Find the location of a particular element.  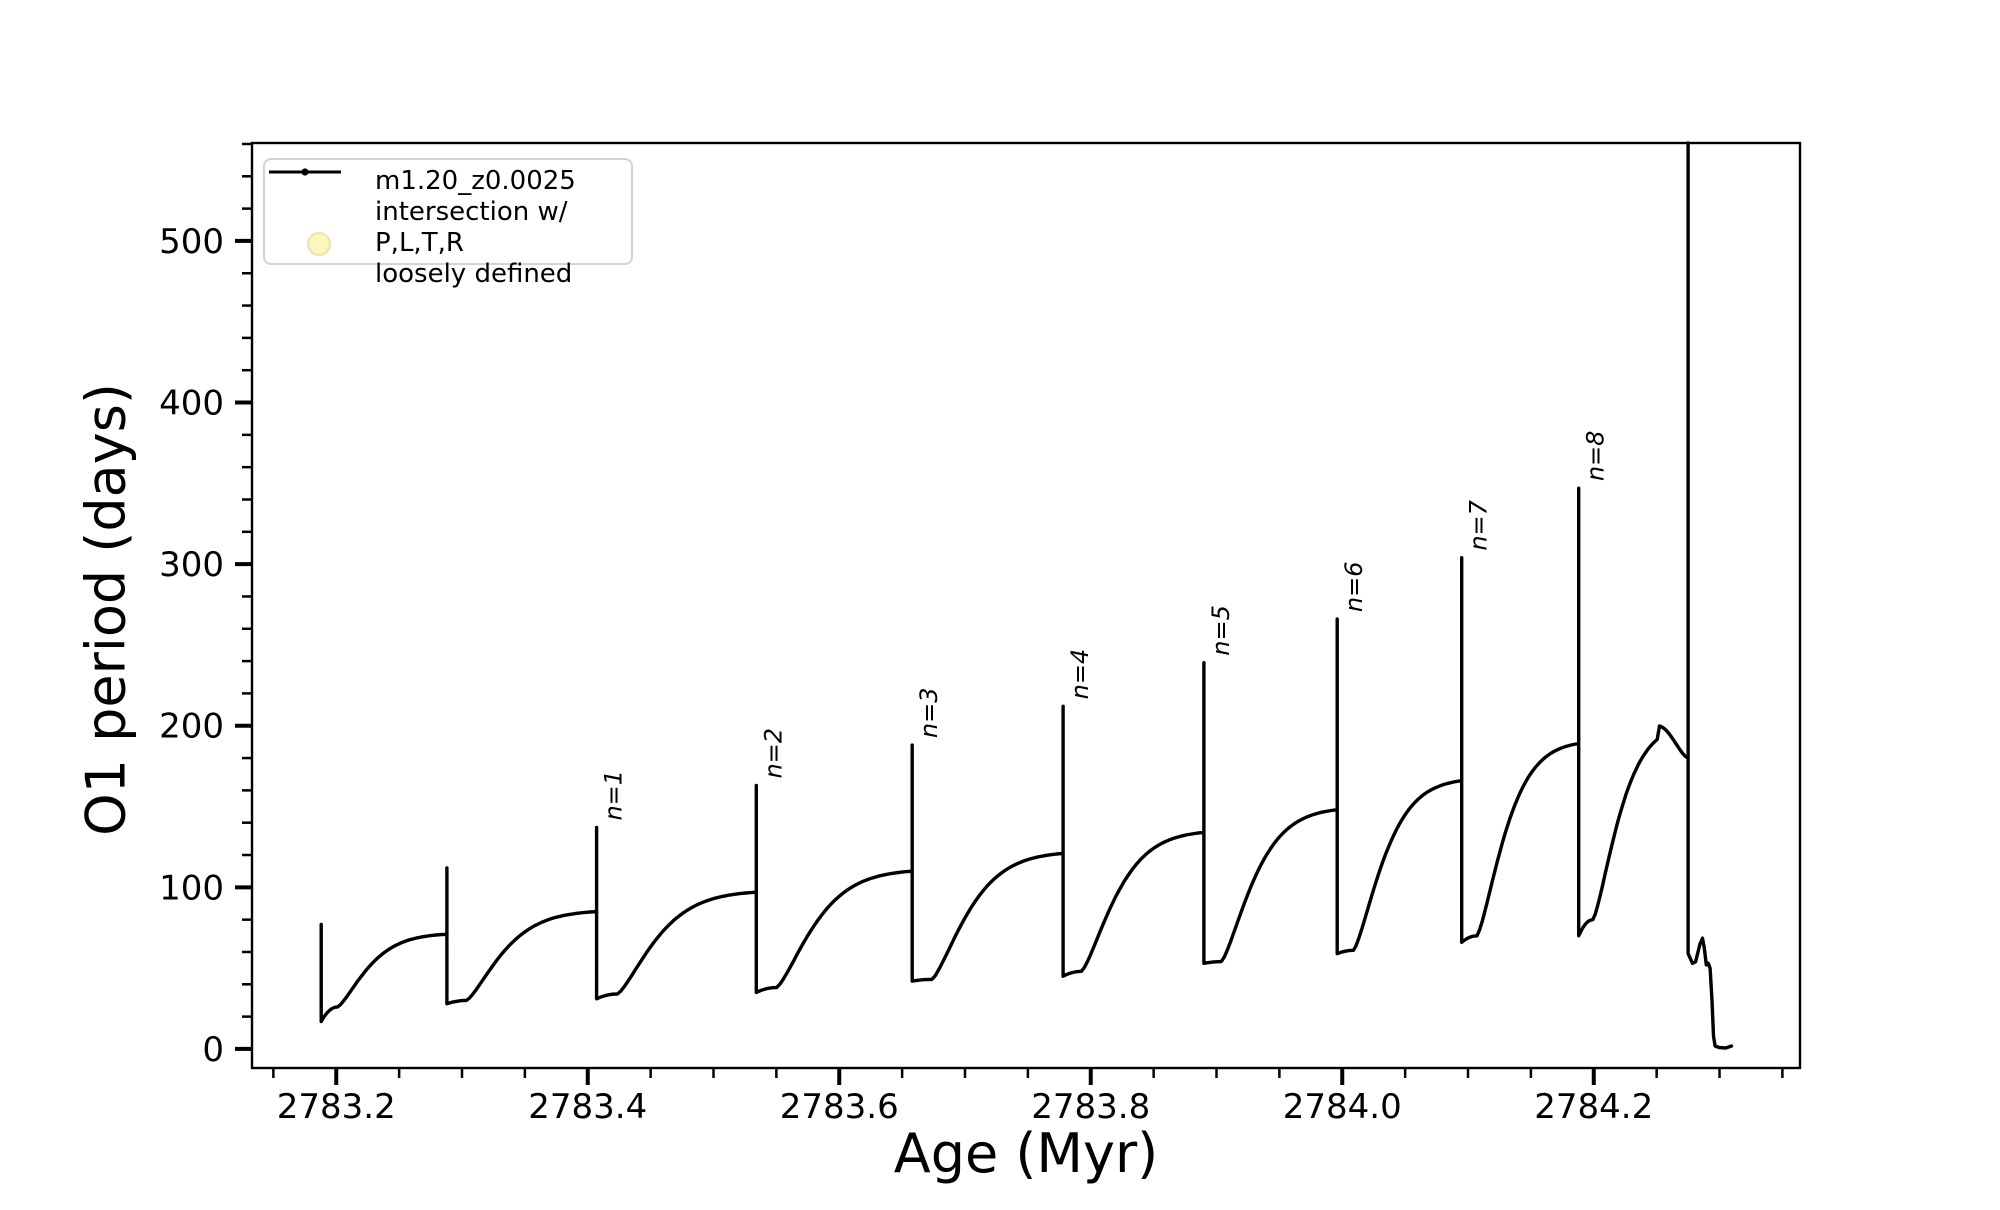

y-tick-label: 300 is located at coordinates (191, 565).